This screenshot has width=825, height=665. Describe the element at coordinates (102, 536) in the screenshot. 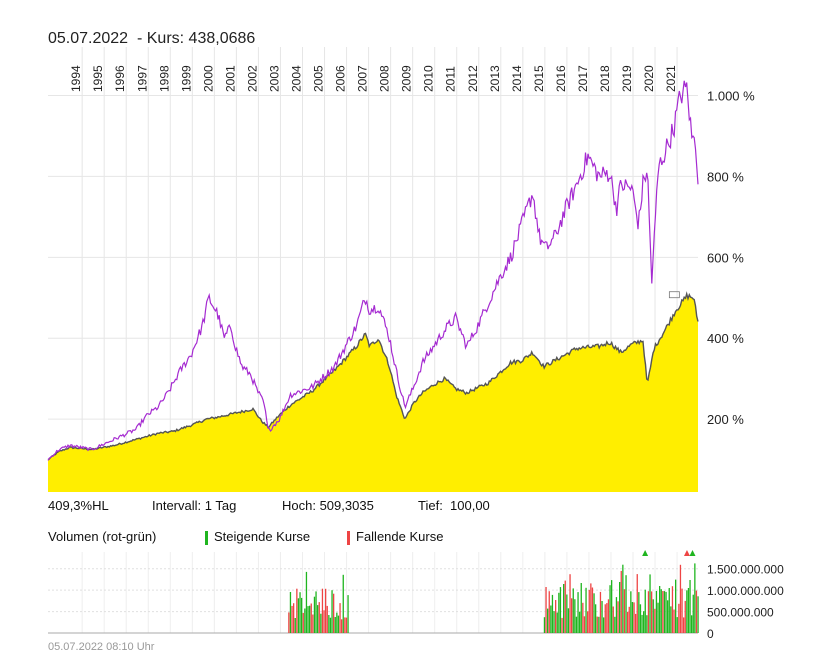

I see `volume-legend-label: Volumen (rot-grün)` at that location.